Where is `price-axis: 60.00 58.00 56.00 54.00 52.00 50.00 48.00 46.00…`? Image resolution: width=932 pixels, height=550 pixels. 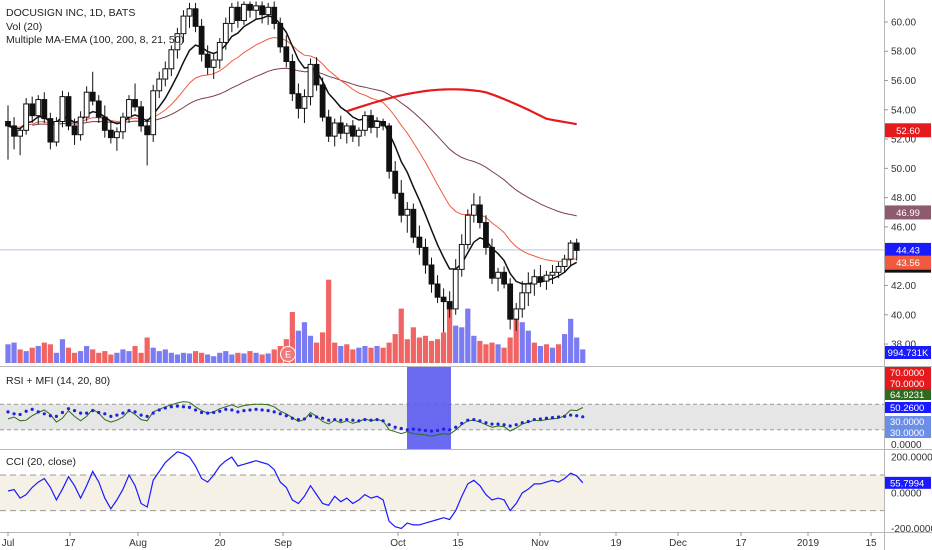 price-axis: 60.00 58.00 56.00 54.00 52.00 50.00 48.00 46.00… is located at coordinates (908, 276).